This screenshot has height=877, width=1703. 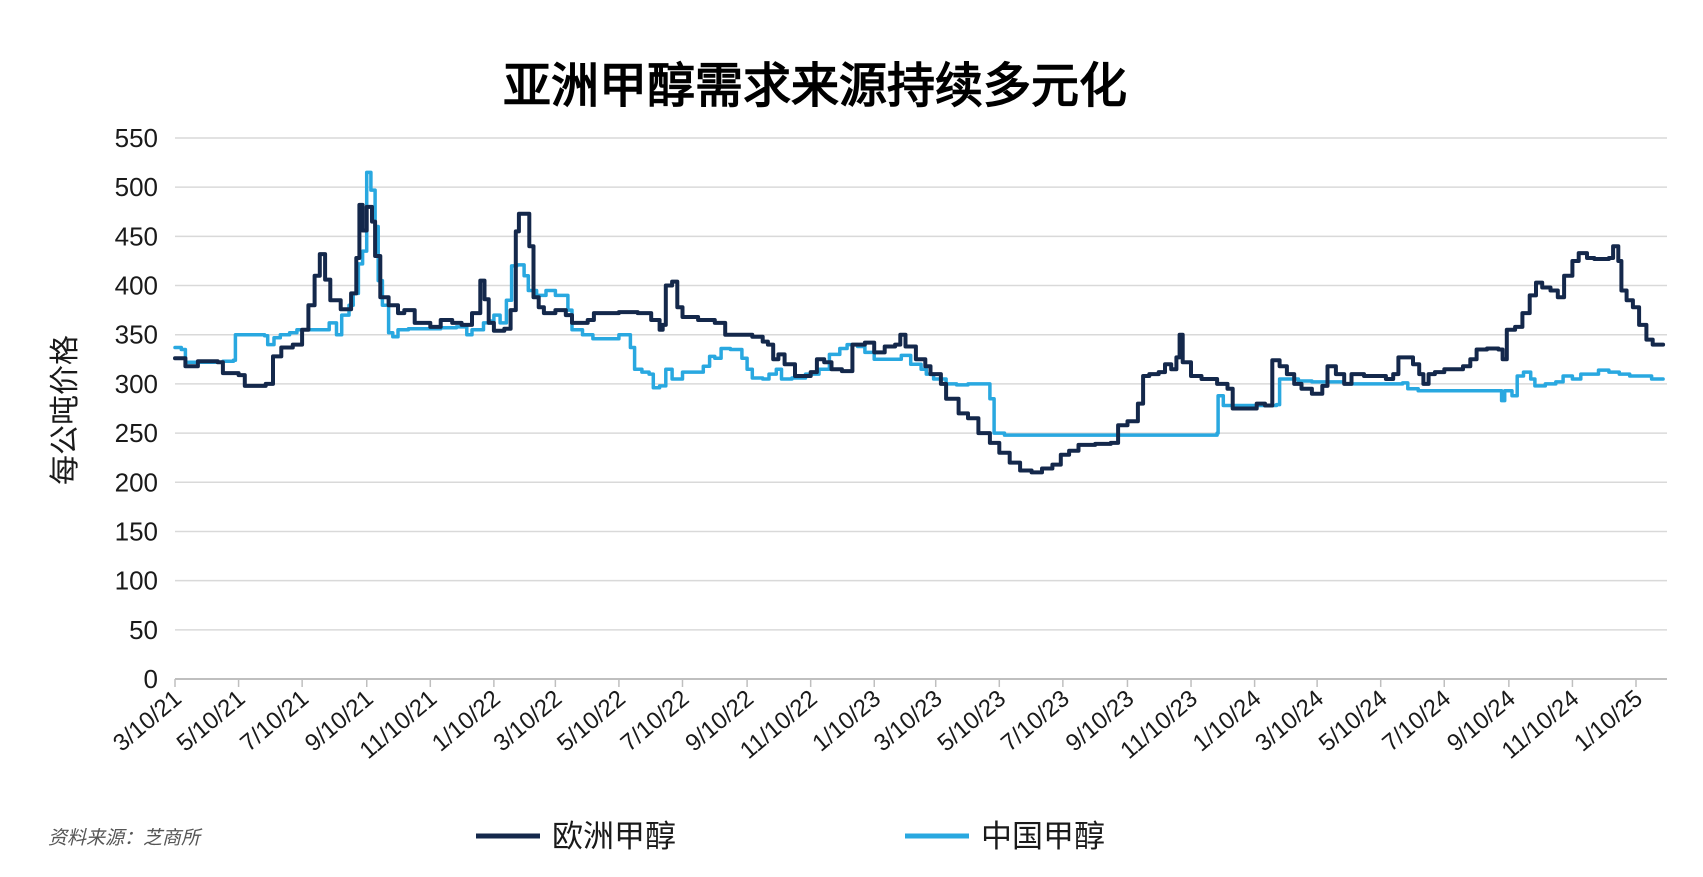 What do you see at coordinates (65, 410) in the screenshot?
I see `y-axis-label: 每公吨价格` at bounding box center [65, 410].